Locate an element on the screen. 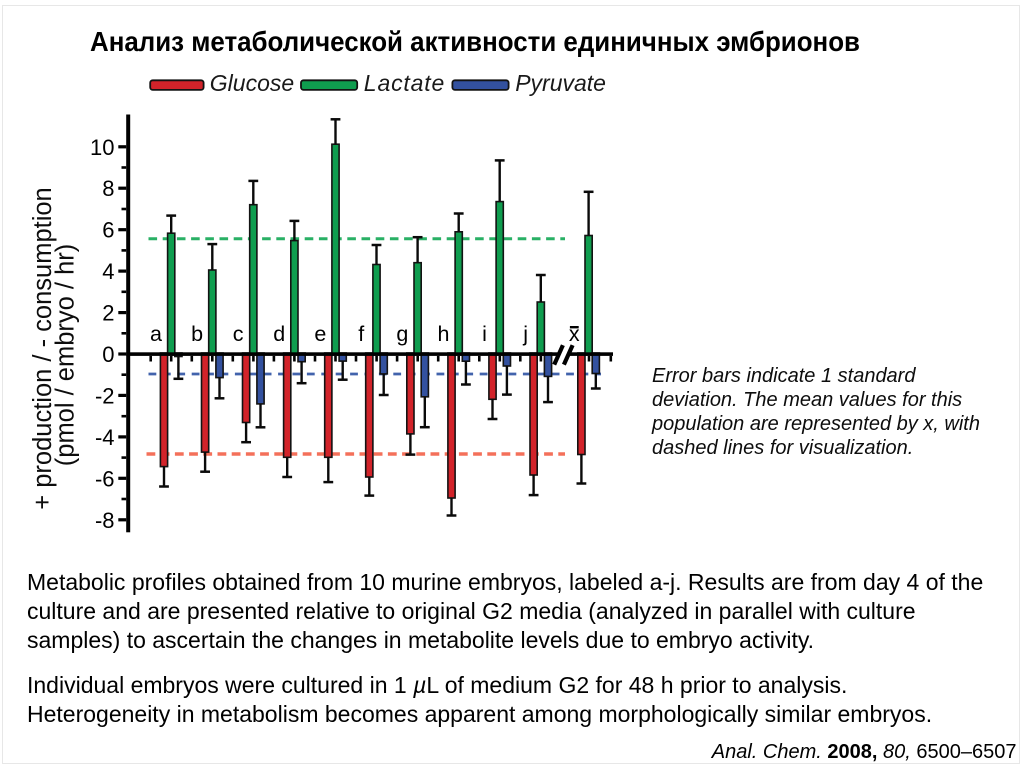 The height and width of the screenshot is (772, 1024). svg-text: -8 is located at coordinates (105, 520).